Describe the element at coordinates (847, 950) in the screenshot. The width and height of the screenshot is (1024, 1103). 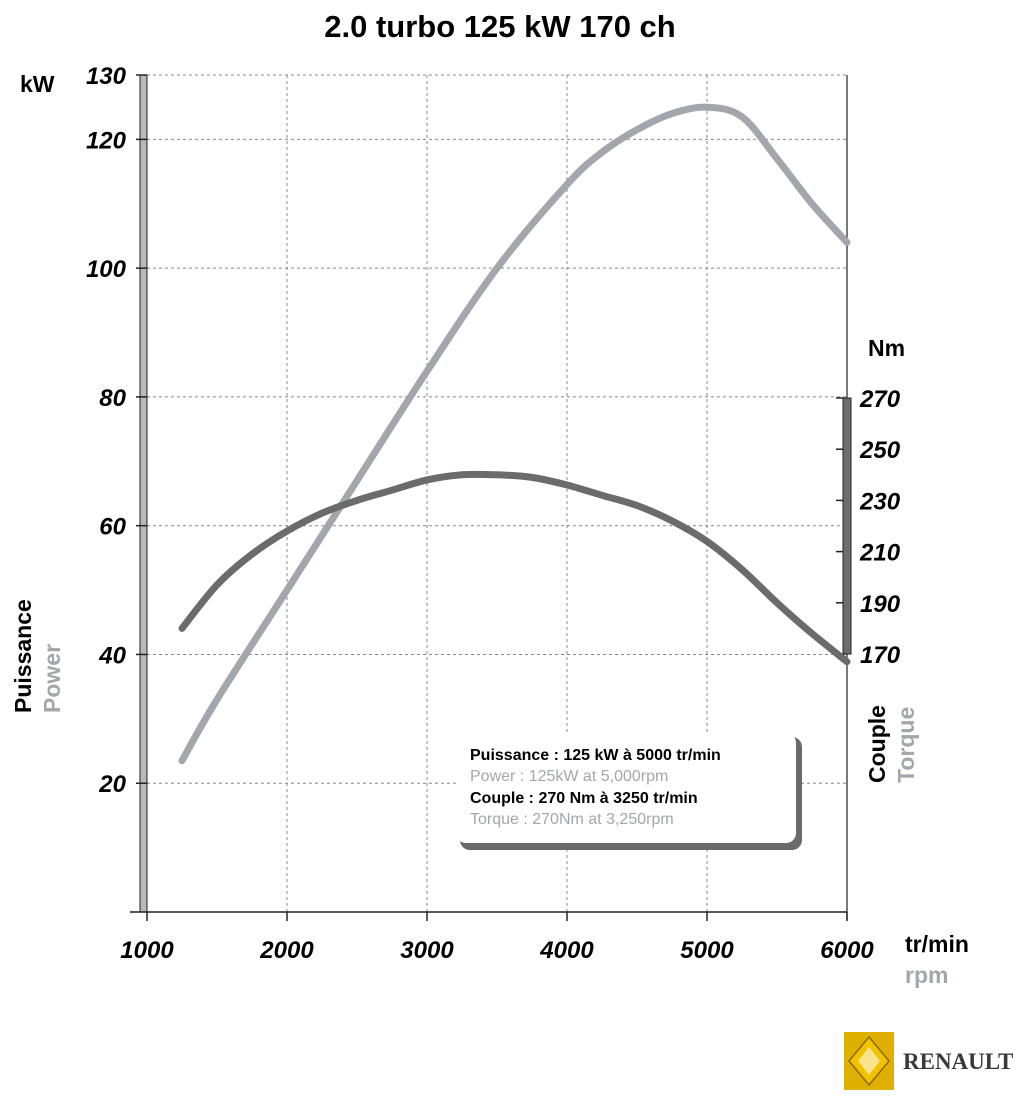
I see `x-tick-label: 6000` at that location.